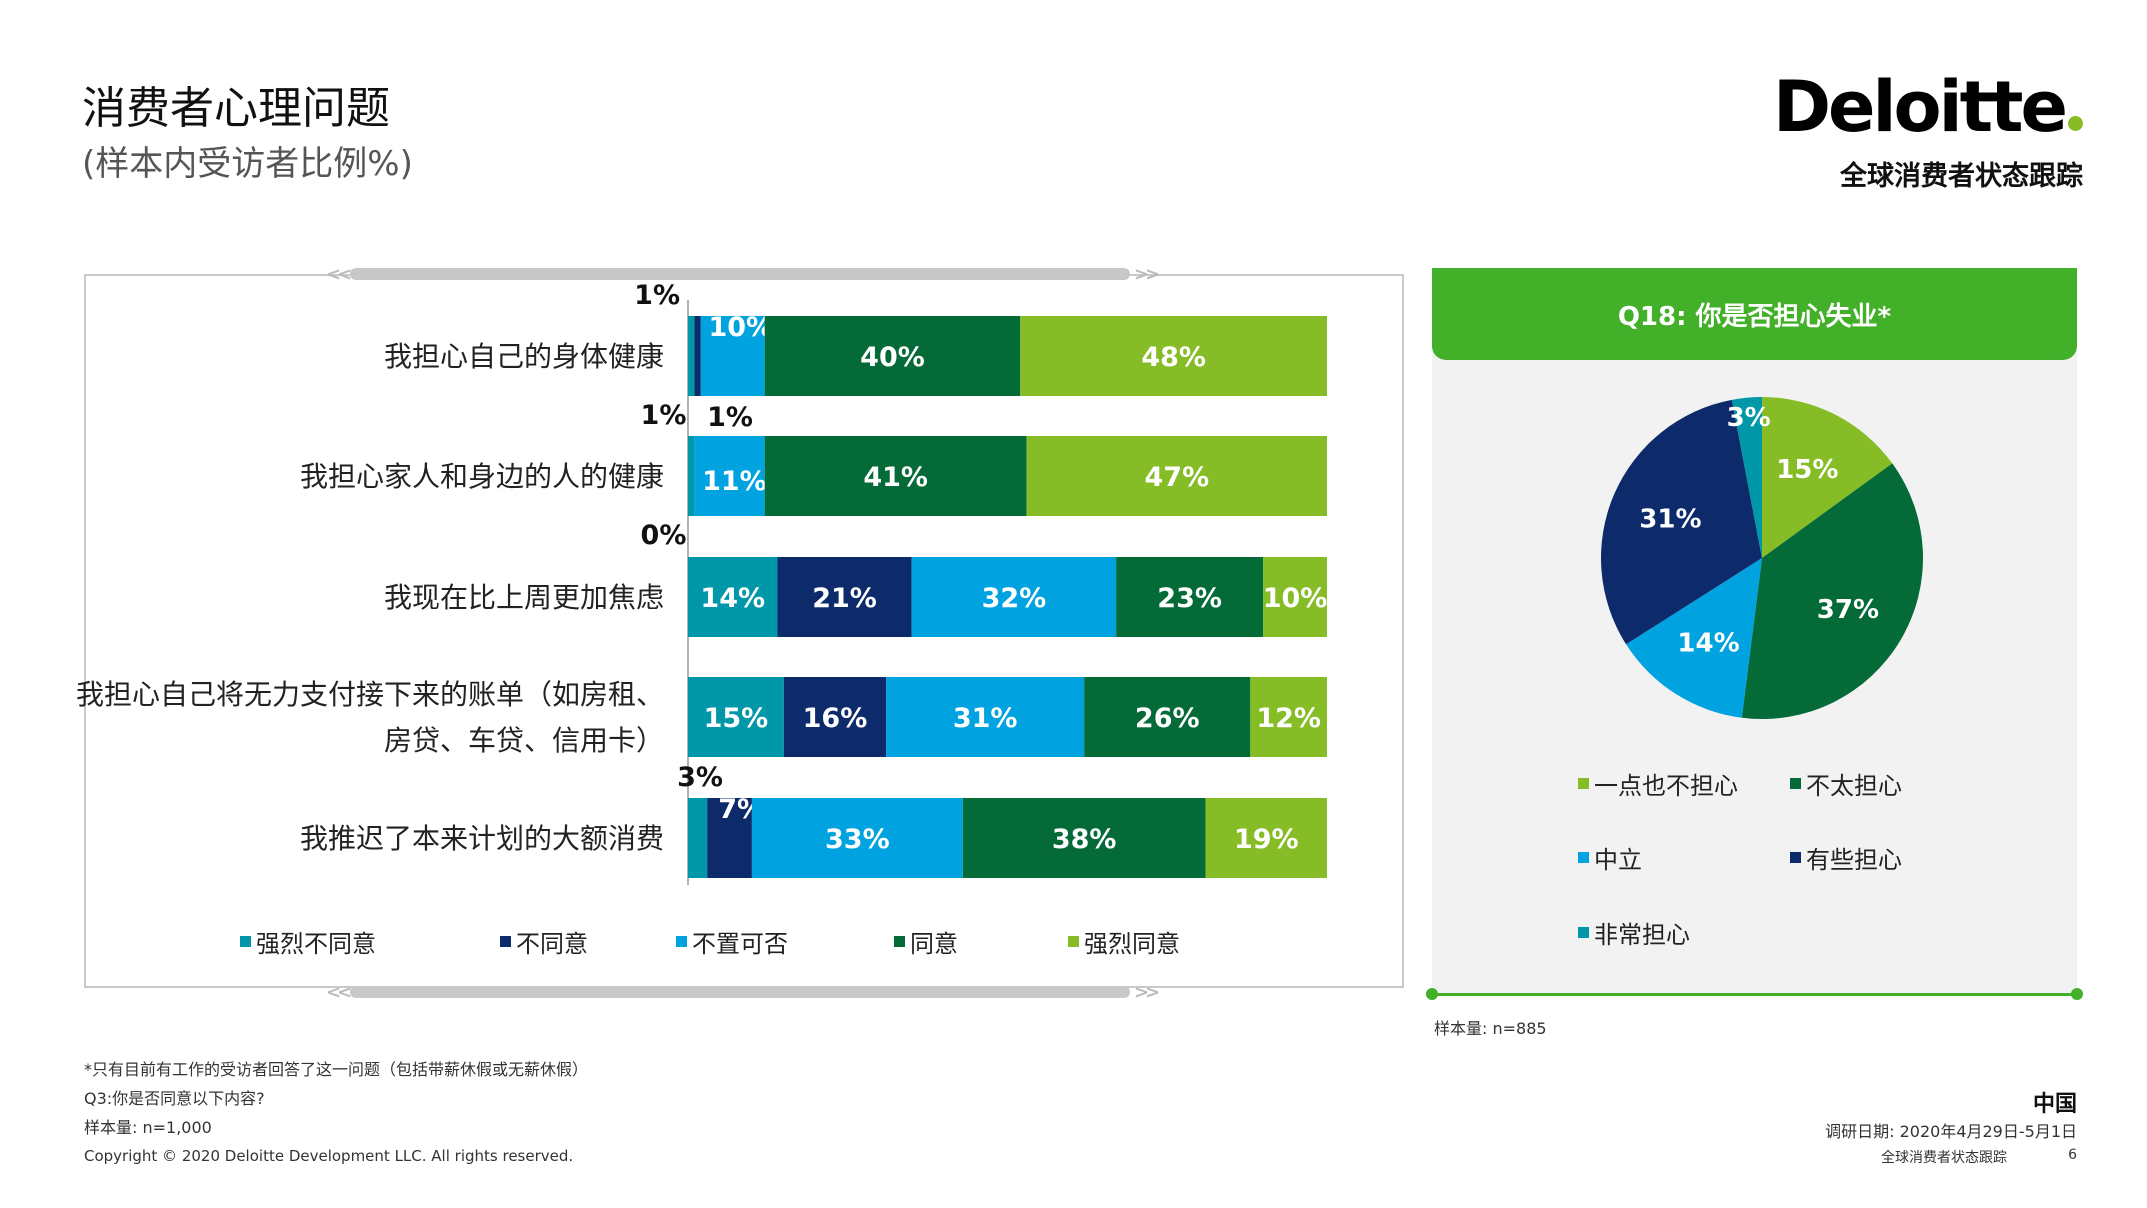  I want to click on bar-legend-label: 不置可否, so click(740, 944).